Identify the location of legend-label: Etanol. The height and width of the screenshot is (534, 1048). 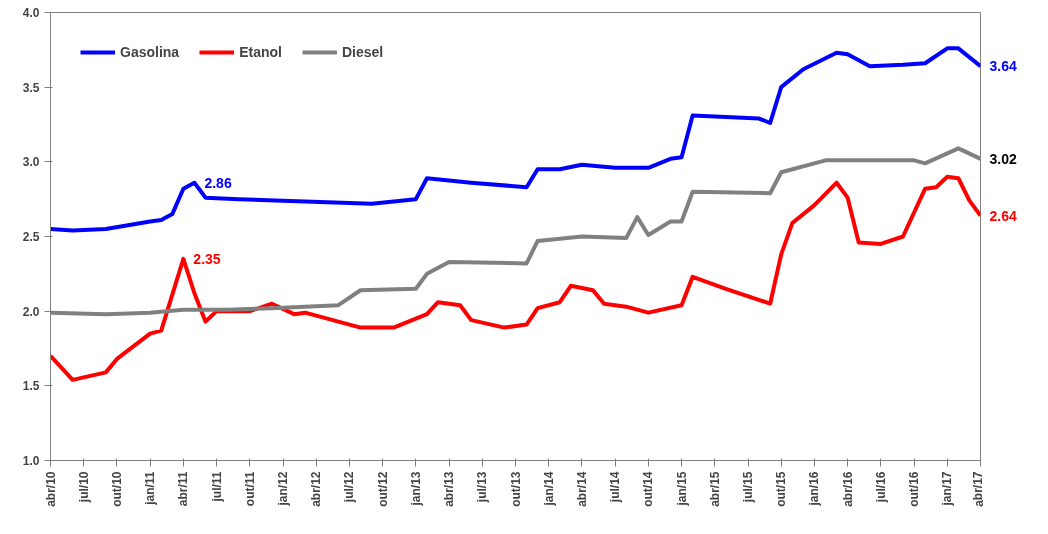
(260, 52).